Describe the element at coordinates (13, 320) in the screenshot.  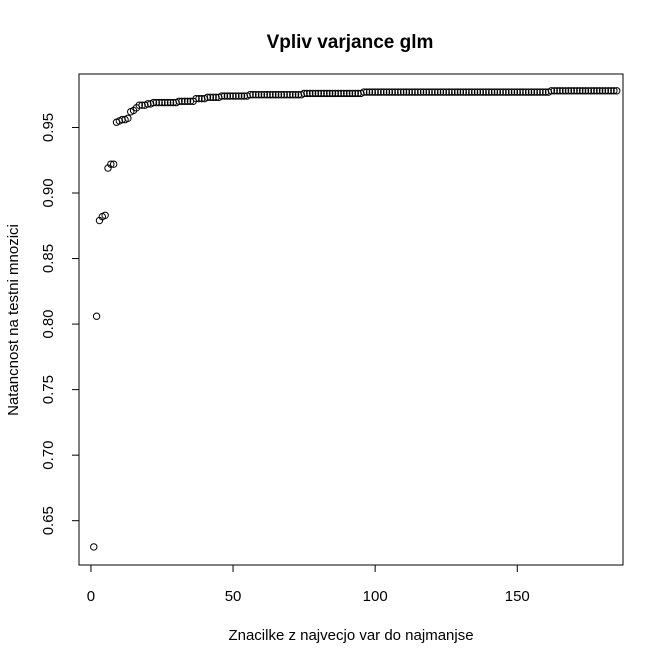
I see `y-axis-label: Natancnost na testni mnozici` at that location.